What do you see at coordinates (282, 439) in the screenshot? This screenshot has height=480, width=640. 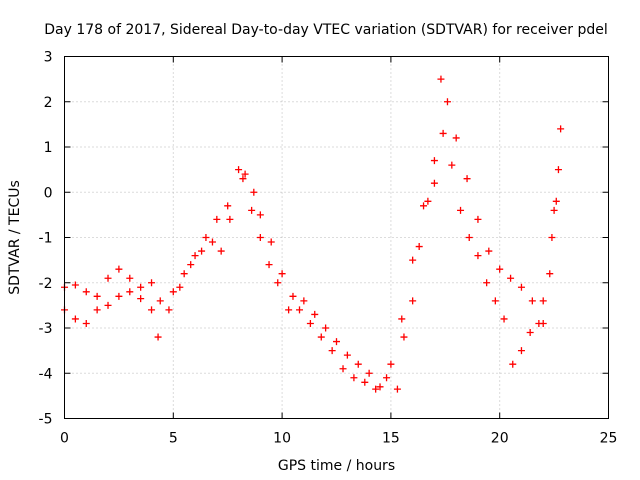 I see `x-tick-label: 10` at bounding box center [282, 439].